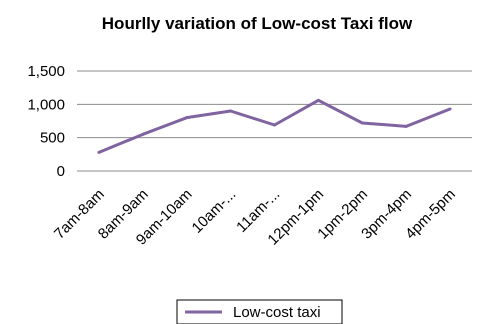 This screenshot has width=483, height=324. What do you see at coordinates (46, 104) in the screenshot?
I see `y-tick-label: 1,000` at bounding box center [46, 104].